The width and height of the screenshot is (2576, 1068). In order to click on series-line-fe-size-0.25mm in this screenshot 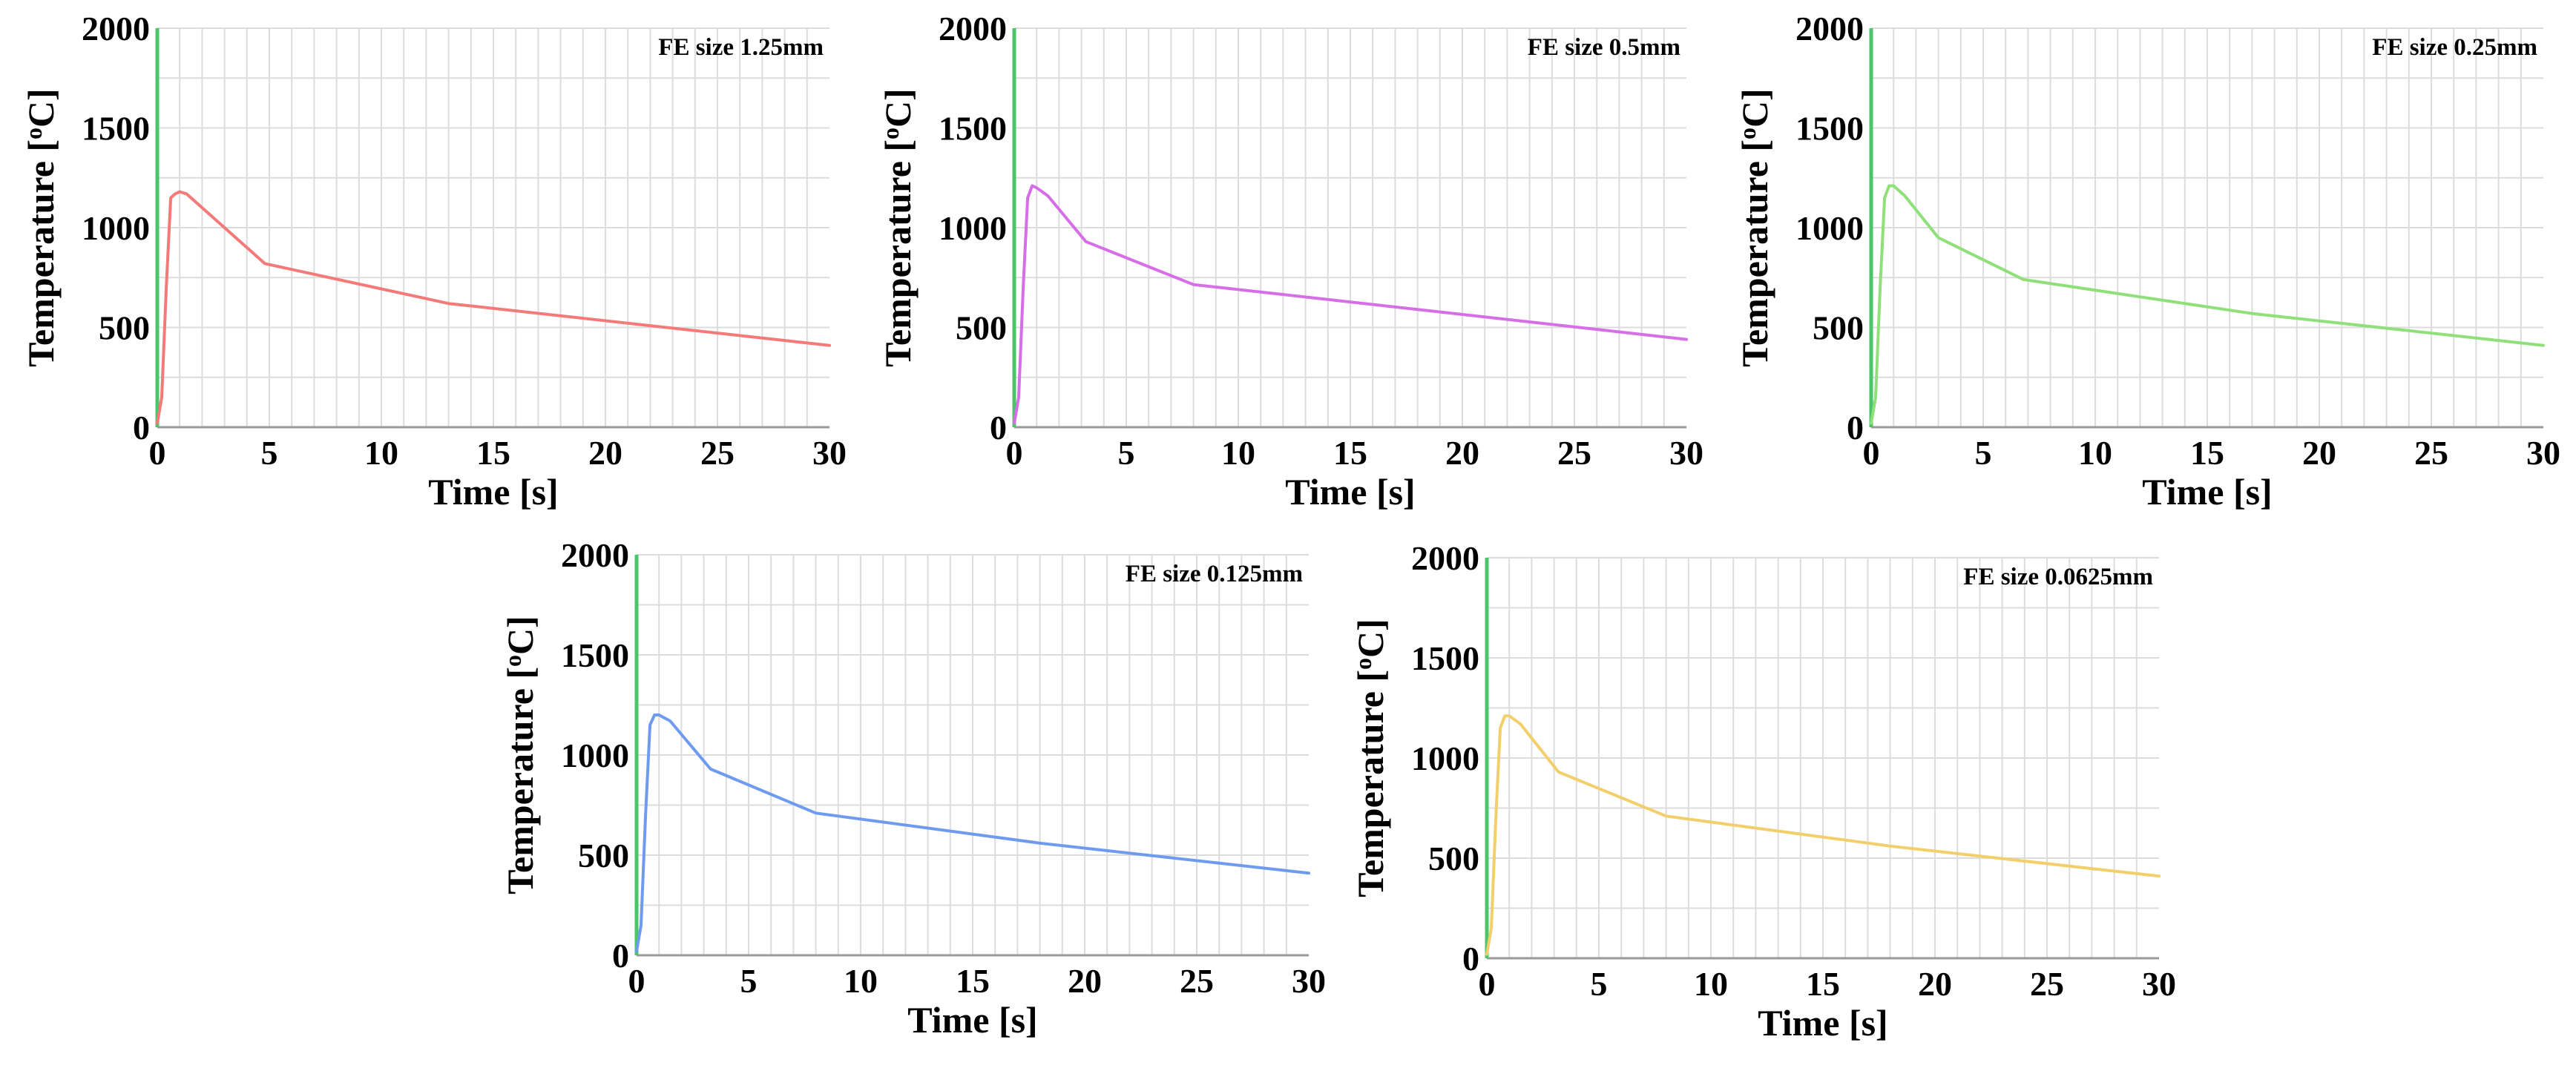, I will do `click(2207, 304)`.